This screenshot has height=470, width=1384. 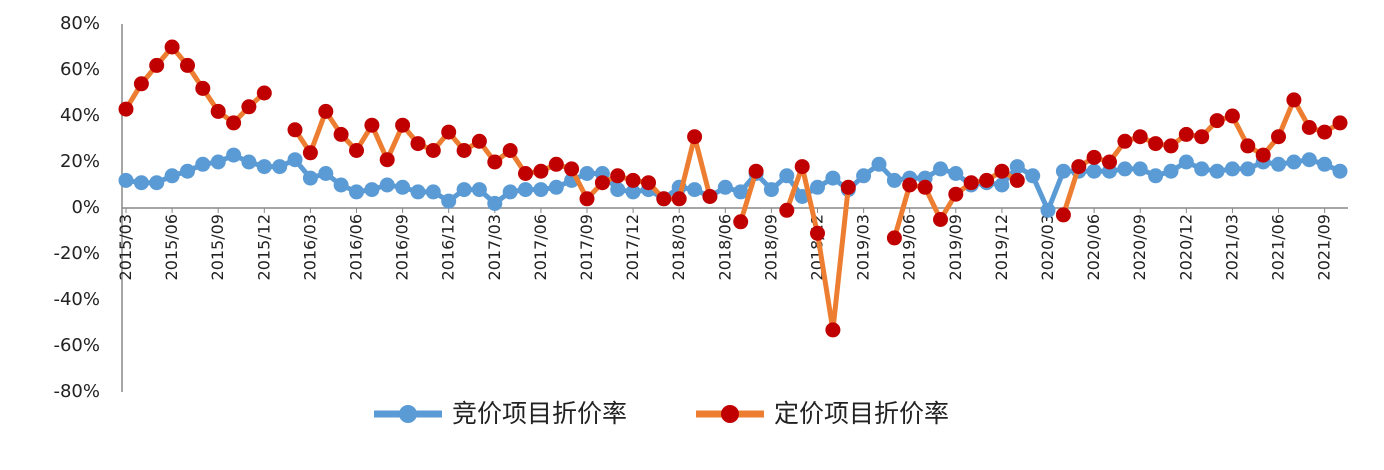 I want to click on y-tick-label: -40%, so click(x=76, y=299).